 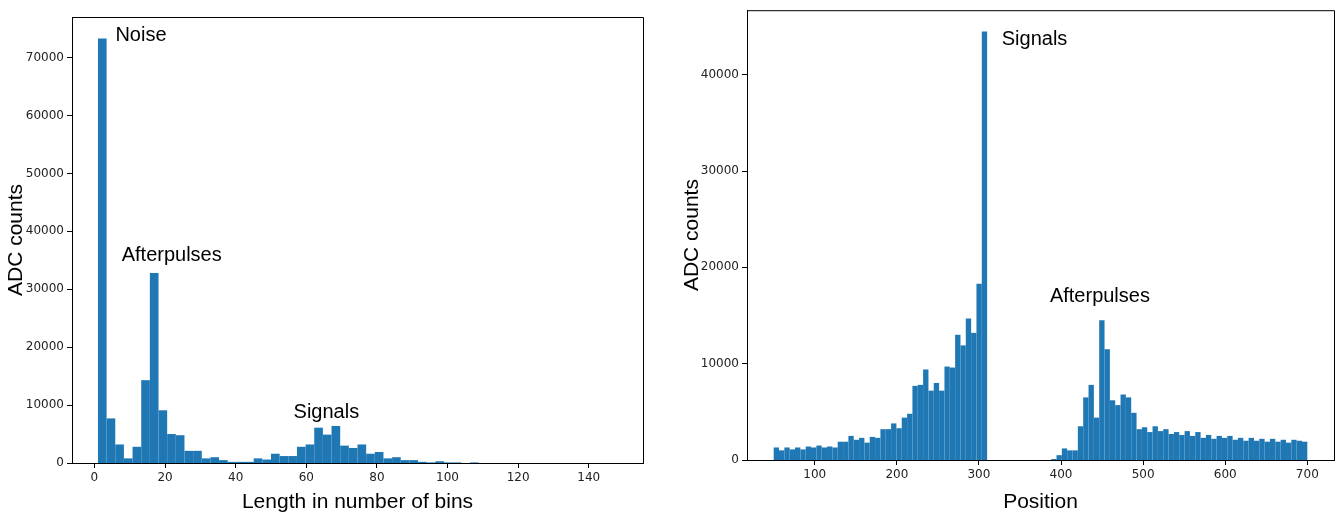 I want to click on y-axis-title: ADC counts, so click(x=15, y=240).